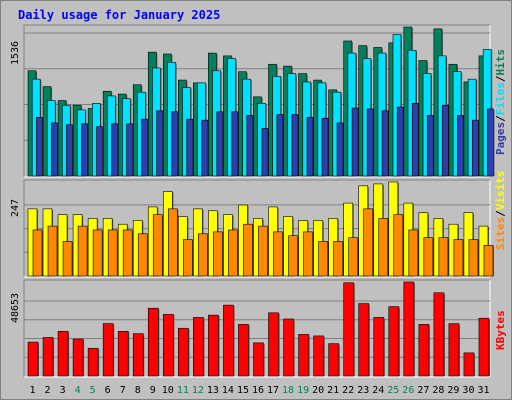 Image resolution: width=512 pixels, height=400 pixels. I want to click on x-tick-label-day-13: 13, so click(213, 390).